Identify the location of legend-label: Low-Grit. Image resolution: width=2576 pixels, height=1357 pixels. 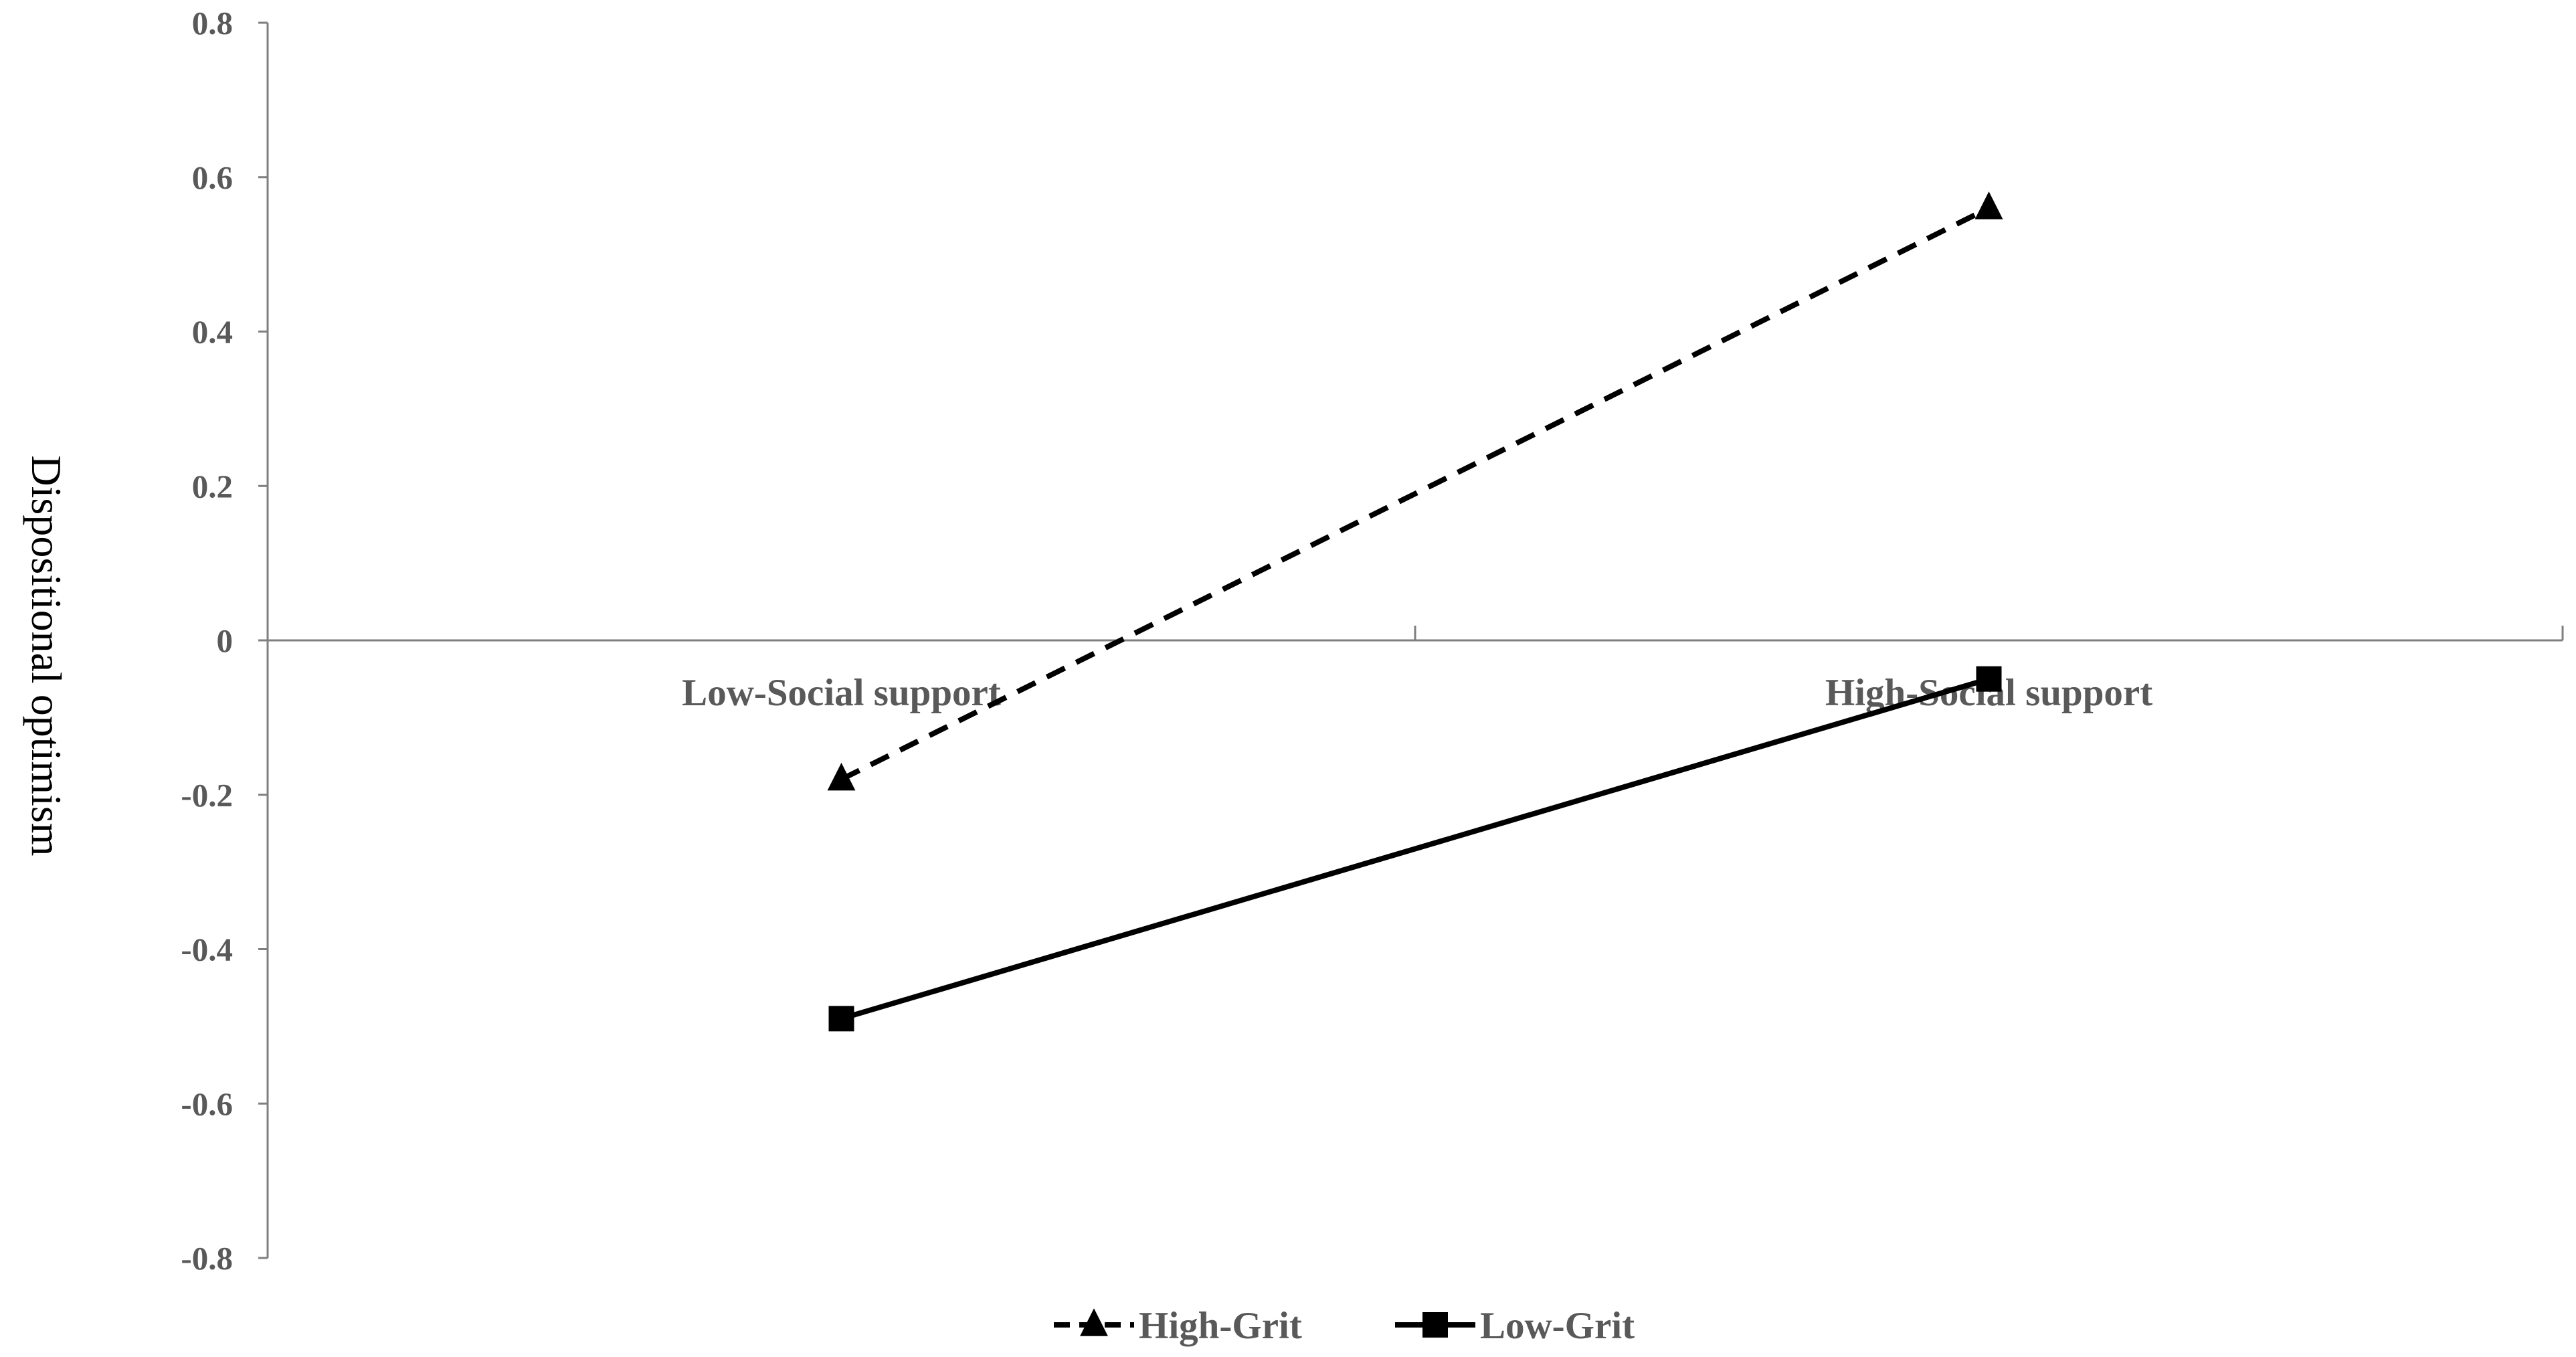
(1557, 1326).